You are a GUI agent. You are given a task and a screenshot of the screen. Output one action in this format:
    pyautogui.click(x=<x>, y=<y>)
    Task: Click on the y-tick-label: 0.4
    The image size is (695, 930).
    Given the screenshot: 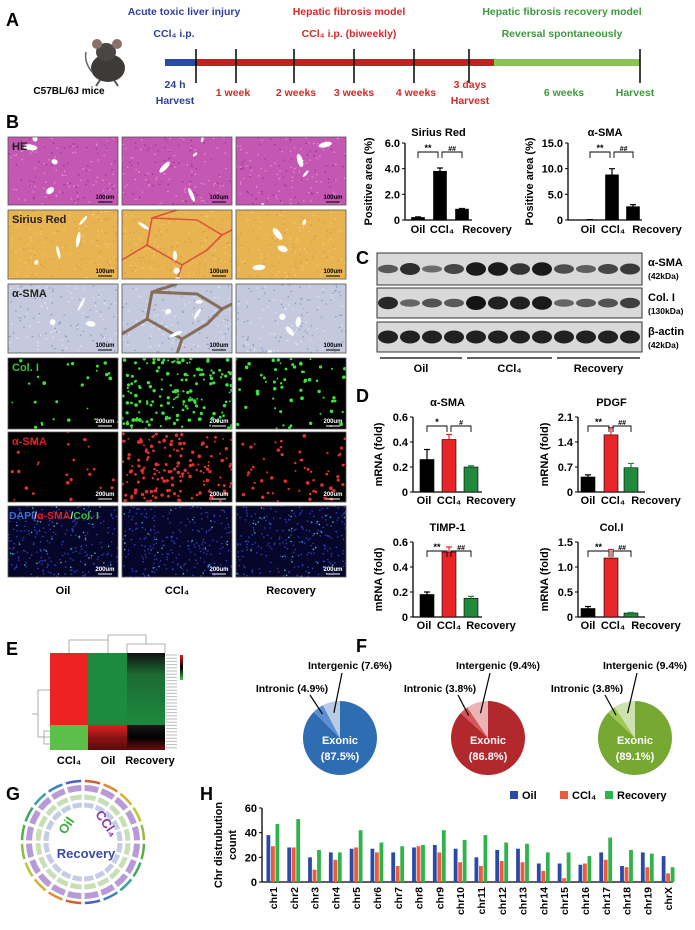 What is the action you would take?
    pyautogui.click(x=401, y=443)
    